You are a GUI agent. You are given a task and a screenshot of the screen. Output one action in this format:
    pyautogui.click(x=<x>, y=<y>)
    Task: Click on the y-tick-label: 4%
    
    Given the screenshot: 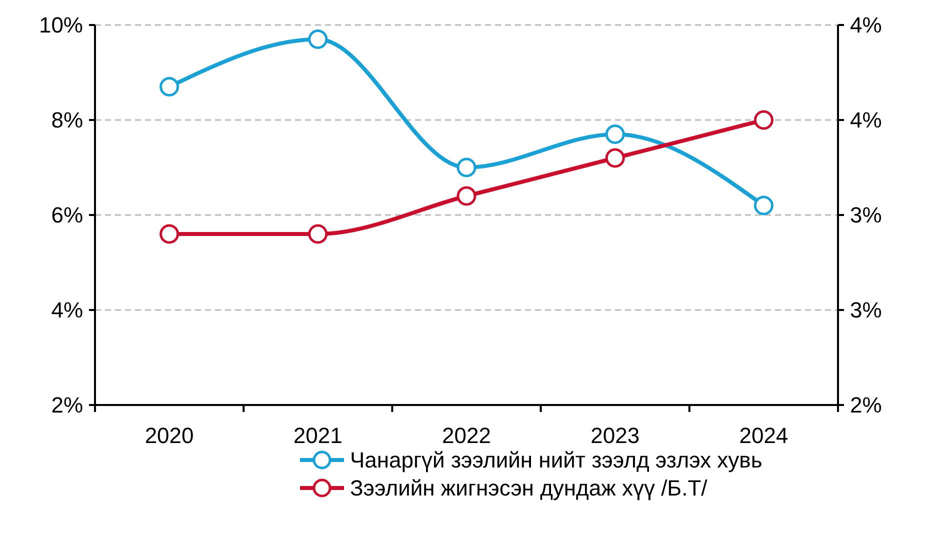 What is the action you would take?
    pyautogui.click(x=67, y=310)
    